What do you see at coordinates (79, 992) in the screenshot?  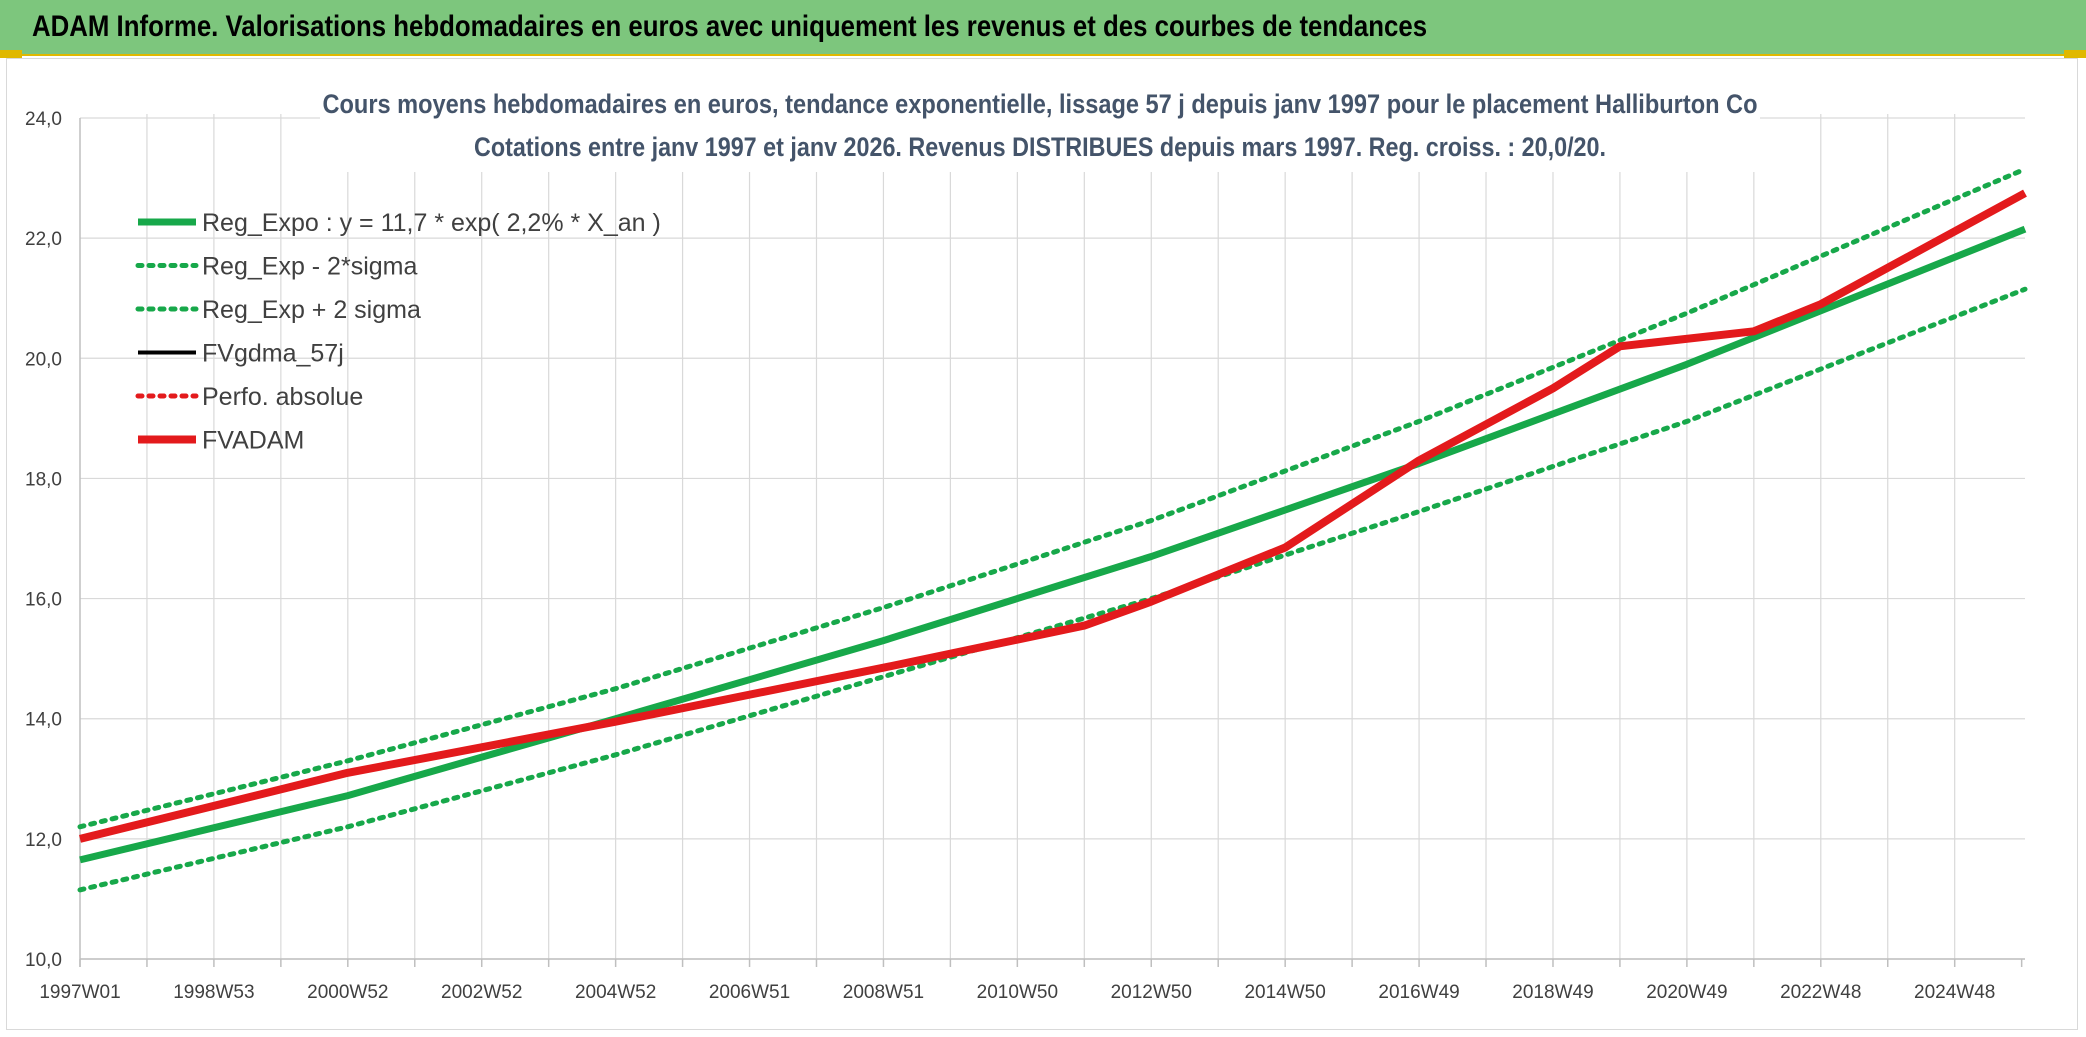 I see `x-tick-label: 1997W01` at bounding box center [79, 992].